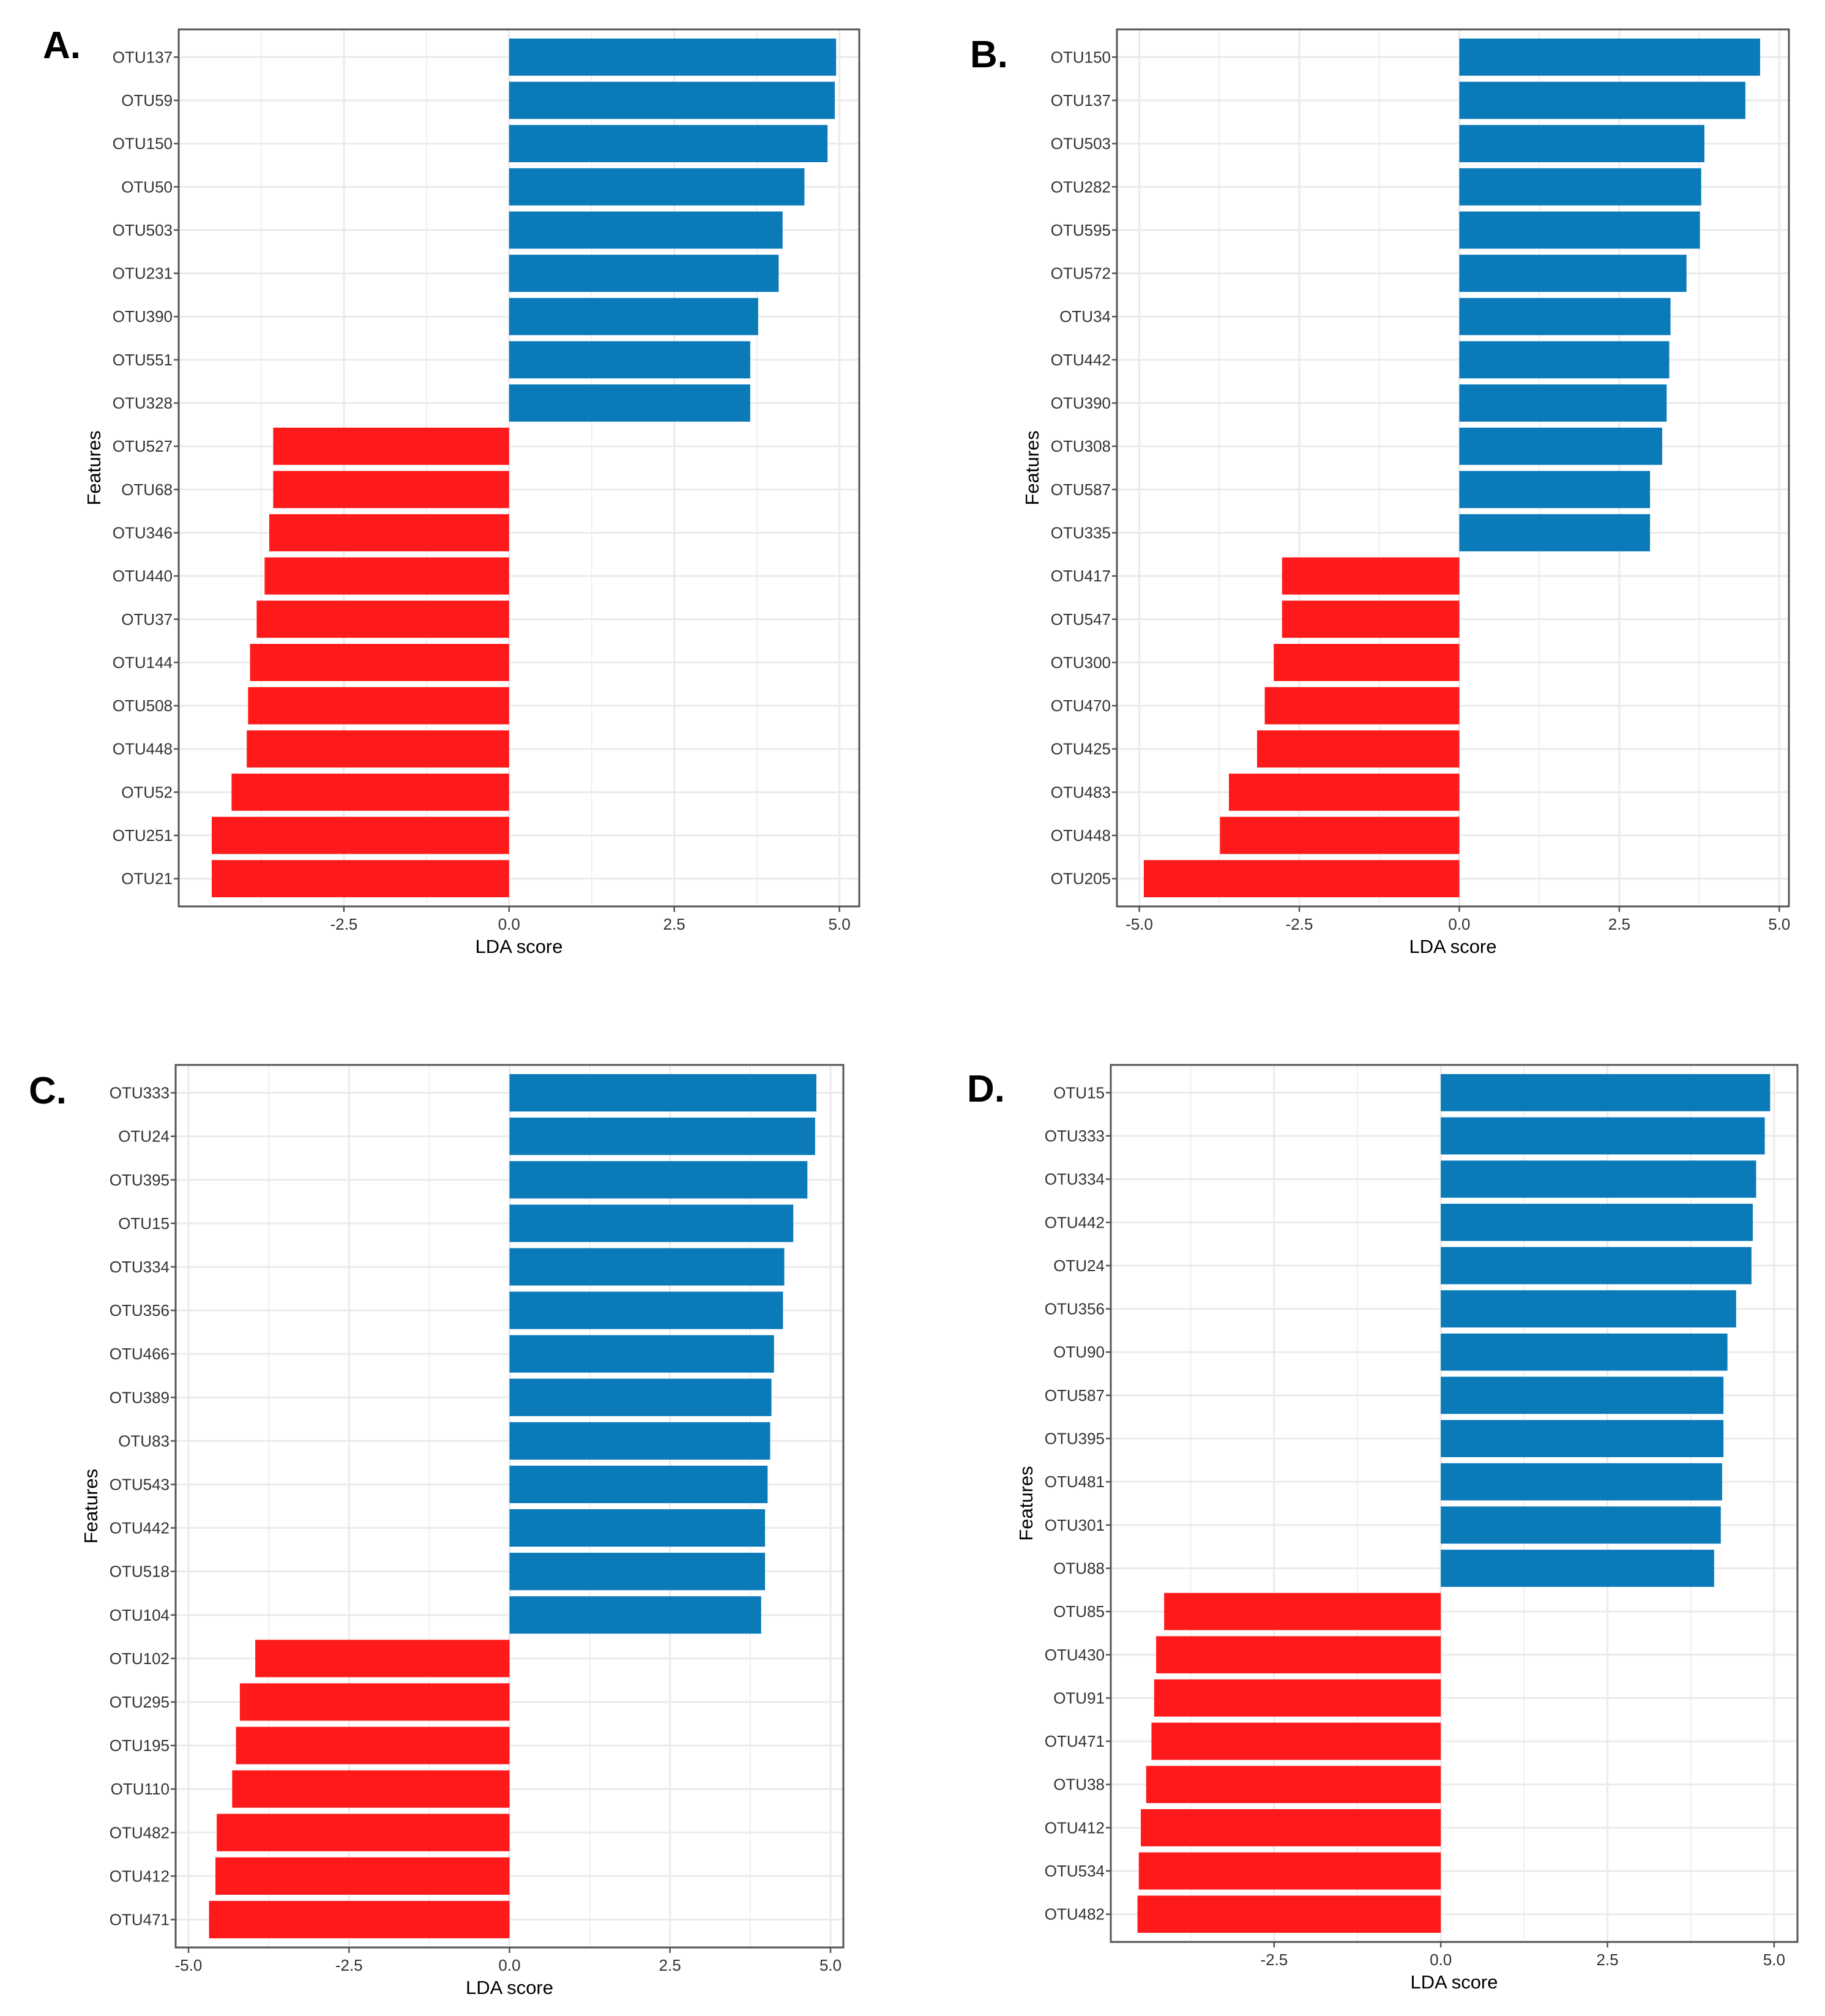 Image resolution: width=1825 pixels, height=2016 pixels. I want to click on y-tick-label: OTU543, so click(140, 1484).